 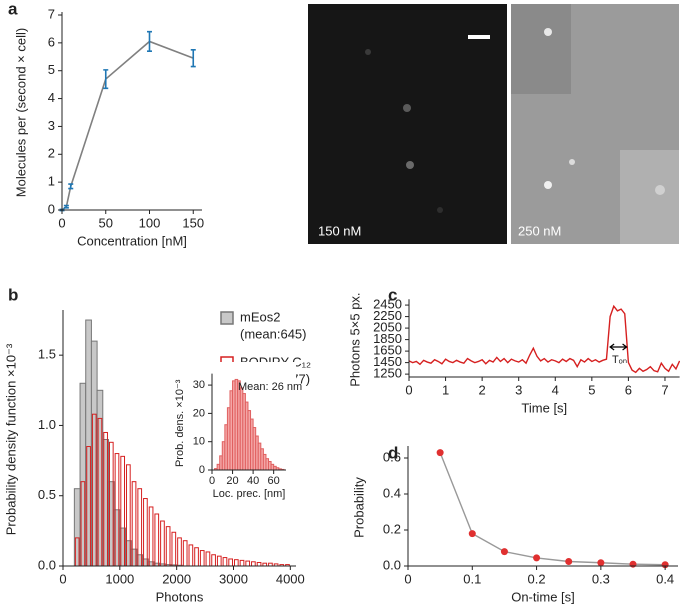 I want to click on x-tick-label: 4000, so click(x=290, y=578).